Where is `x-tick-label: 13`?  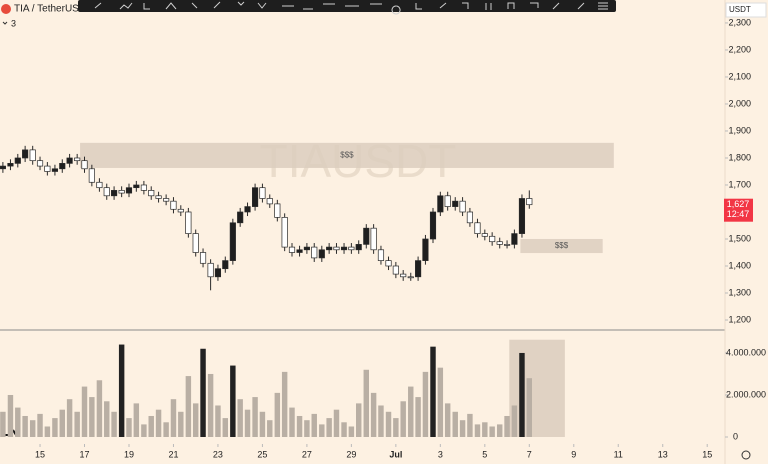 x-tick-label: 13 is located at coordinates (663, 454).